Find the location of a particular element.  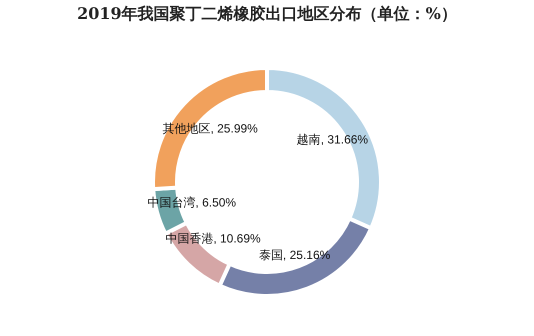

slice-label: 中国香港, 10.69% is located at coordinates (213, 238).